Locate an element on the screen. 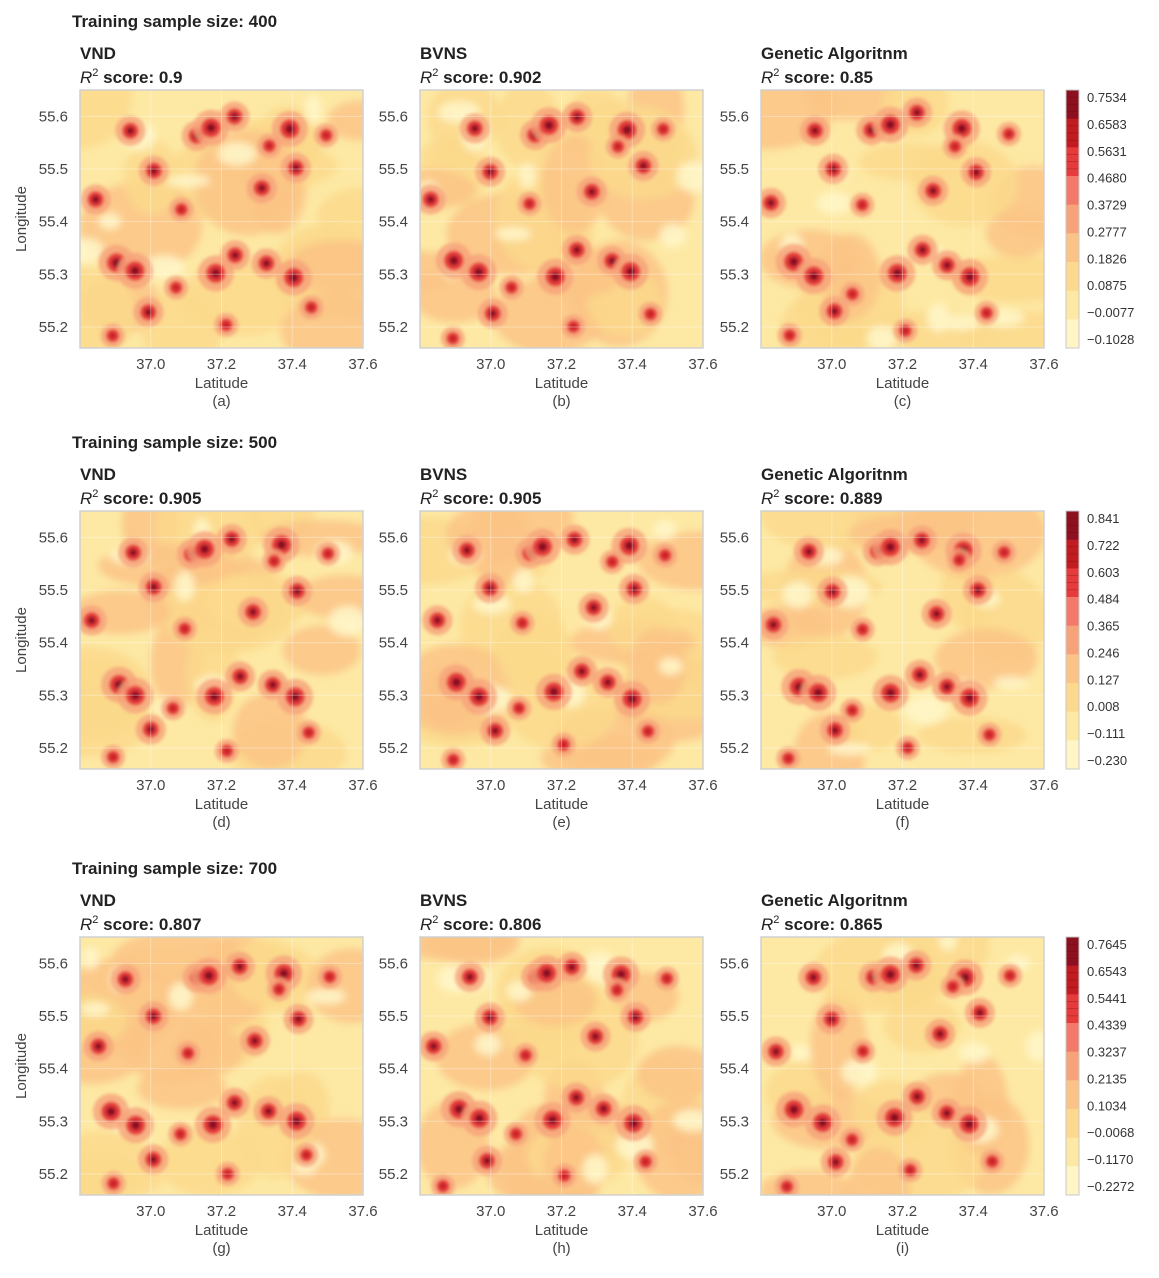  colorbar-tick-label: −0.0068 is located at coordinates (1110, 1132).